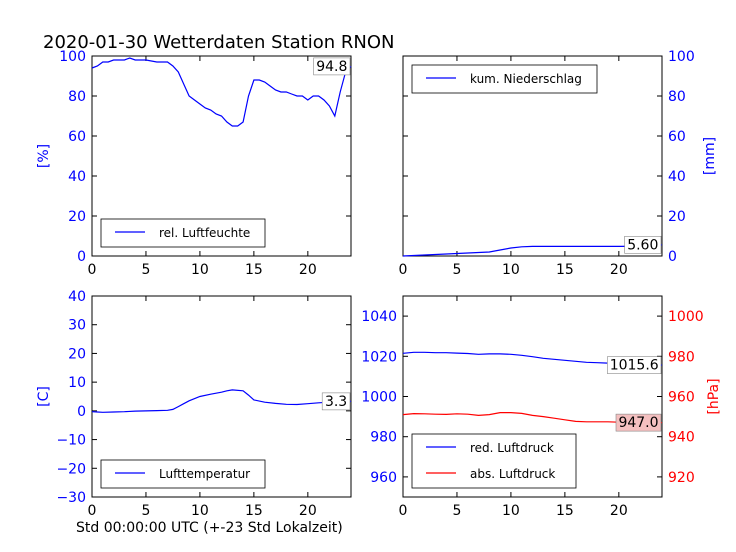  Describe the element at coordinates (218, 42) in the screenshot. I see `chart-title: 2020-01-30 Wetterdaten Station RNON` at that location.